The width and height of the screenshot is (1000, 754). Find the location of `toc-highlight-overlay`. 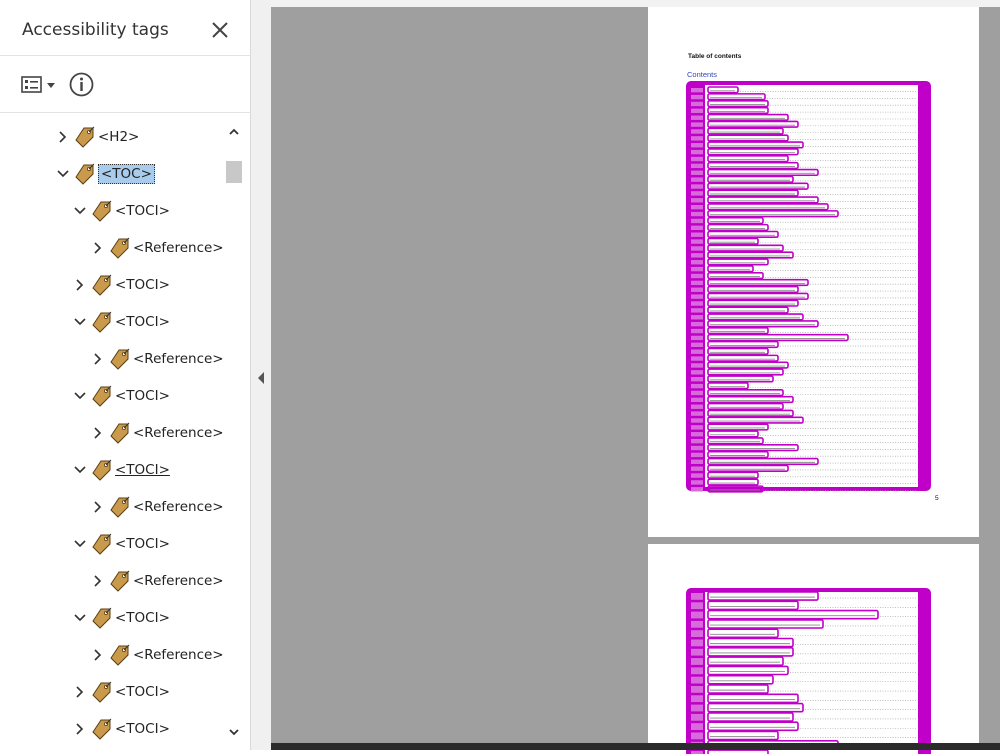

toc-highlight-overlay is located at coordinates (808, 287).